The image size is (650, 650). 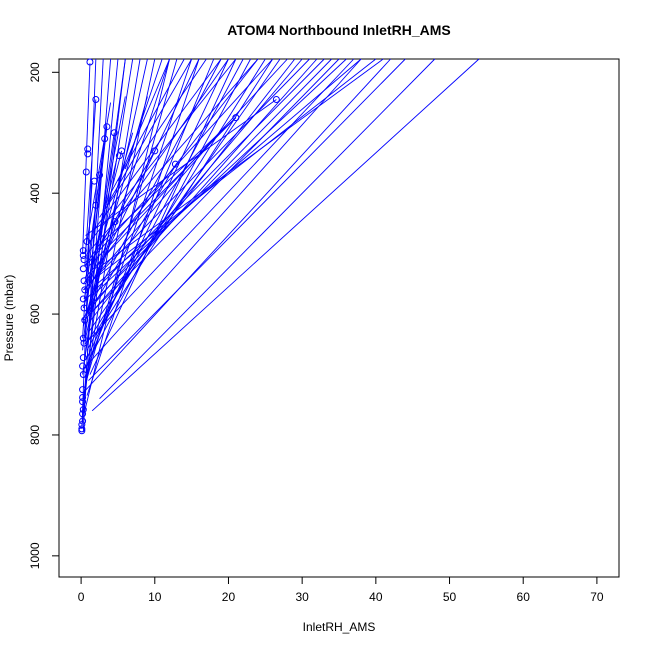 What do you see at coordinates (35, 555) in the screenshot?
I see `y-tick-label: 1000` at bounding box center [35, 555].